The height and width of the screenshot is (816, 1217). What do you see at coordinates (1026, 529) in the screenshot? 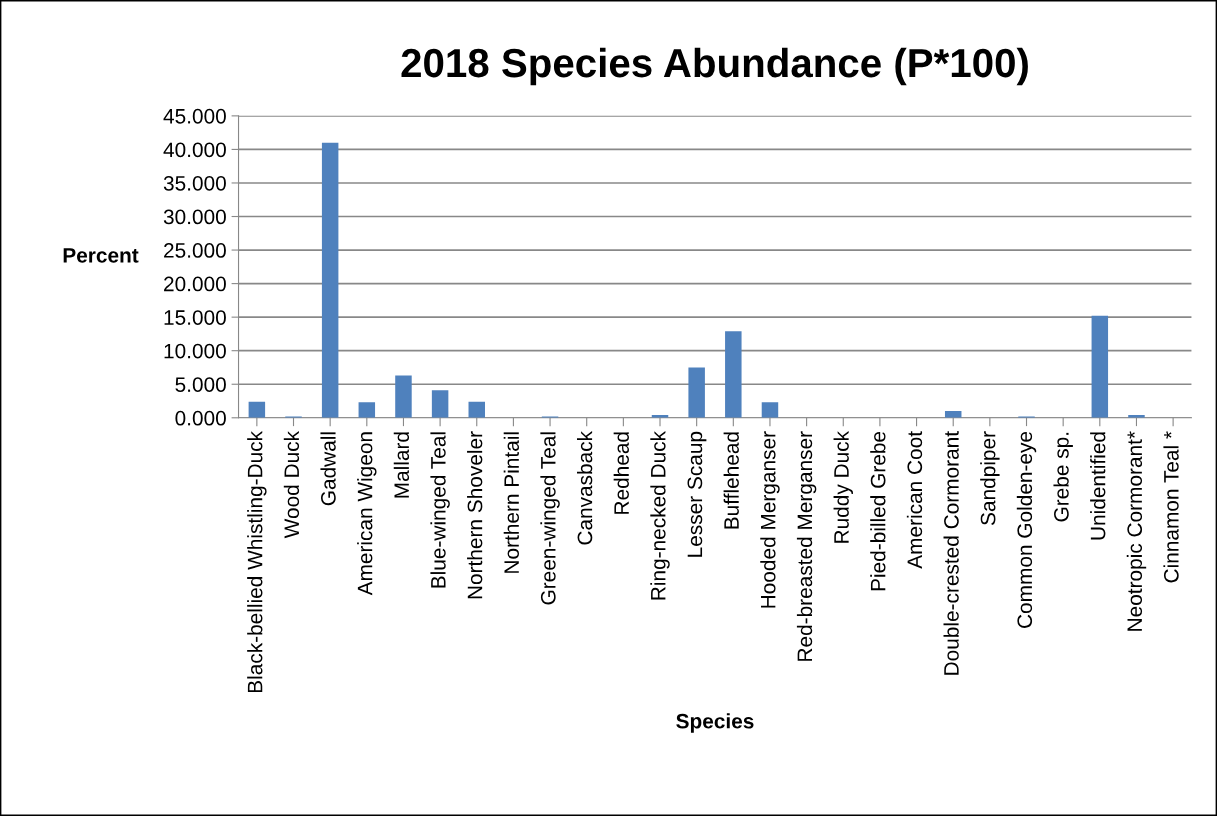
I see `x-tick-label: Common Golden-eye` at bounding box center [1026, 529].